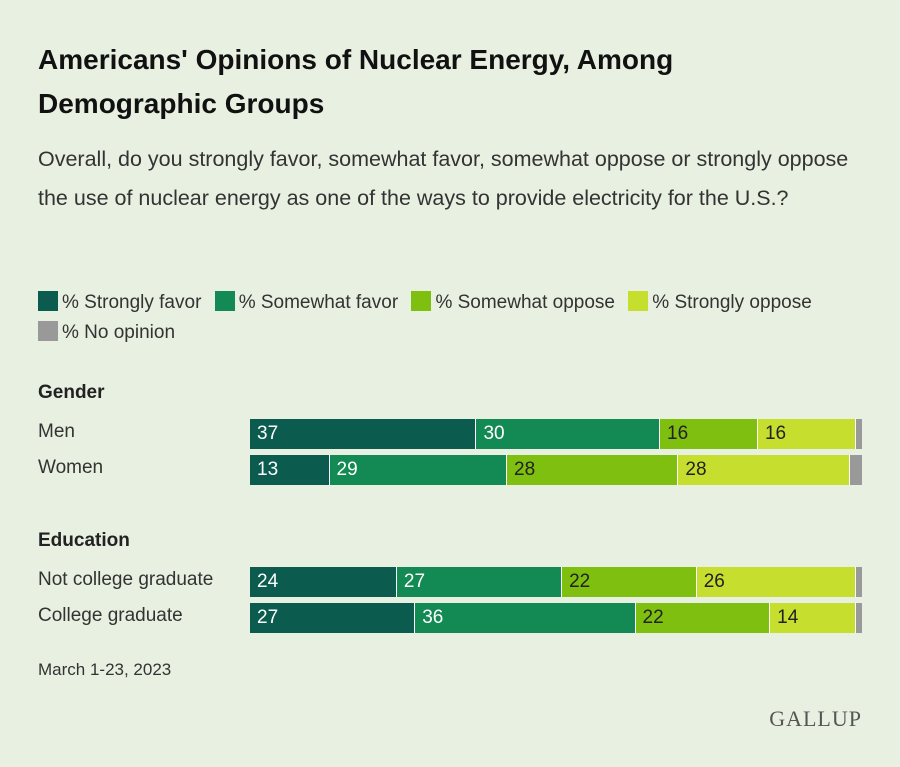 The height and width of the screenshot is (767, 900). What do you see at coordinates (119, 332) in the screenshot?
I see `legend-label: % No opinion` at bounding box center [119, 332].